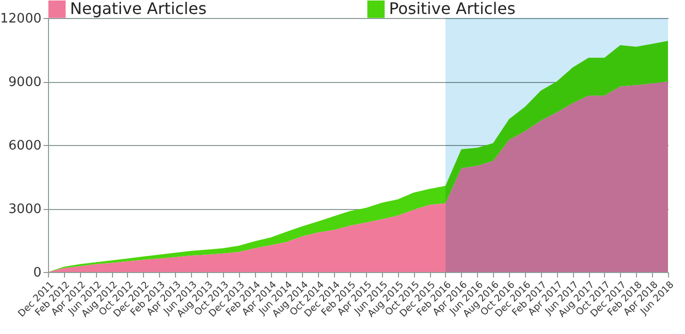  What do you see at coordinates (25, 209) in the screenshot?
I see `y-tick-label: 3000` at bounding box center [25, 209].